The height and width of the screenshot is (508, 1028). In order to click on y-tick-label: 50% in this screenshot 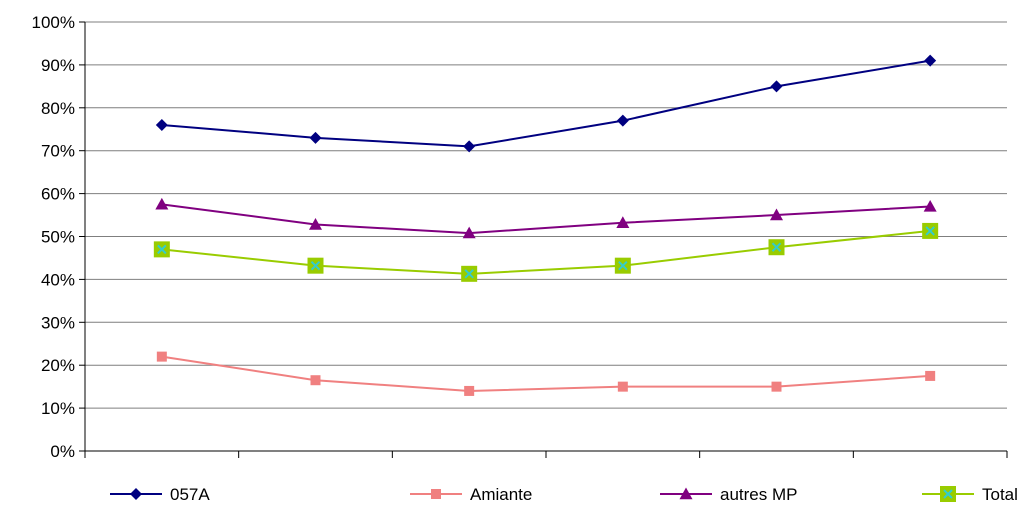, I will do `click(58, 237)`.